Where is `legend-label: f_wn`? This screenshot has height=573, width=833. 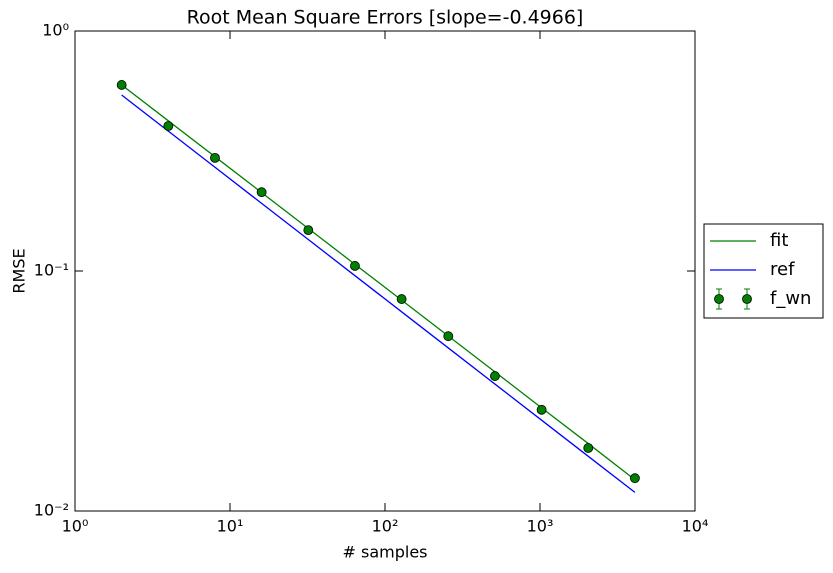
legend-label: f_wn is located at coordinates (790, 298).